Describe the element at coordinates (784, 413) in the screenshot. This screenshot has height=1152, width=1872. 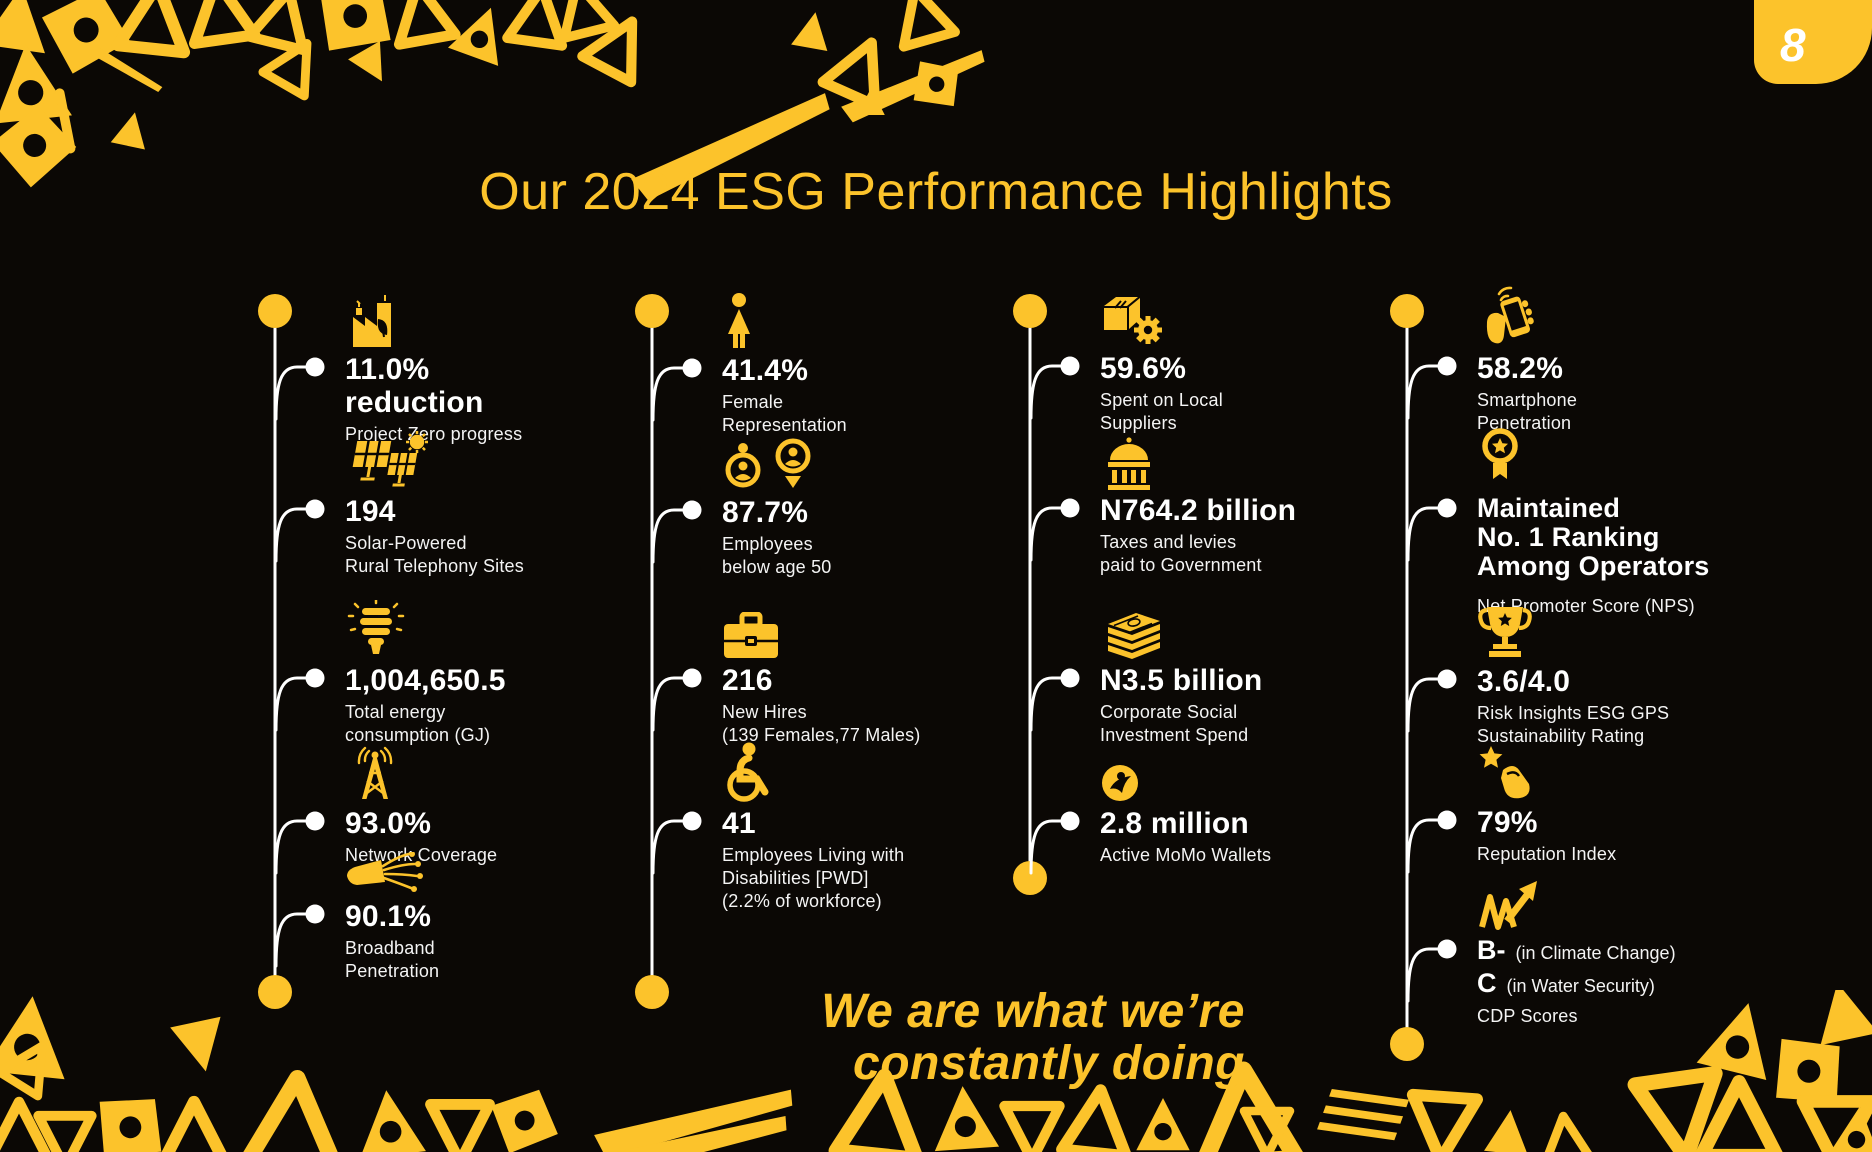
I see `stat-sublabel: Female Representation` at that location.